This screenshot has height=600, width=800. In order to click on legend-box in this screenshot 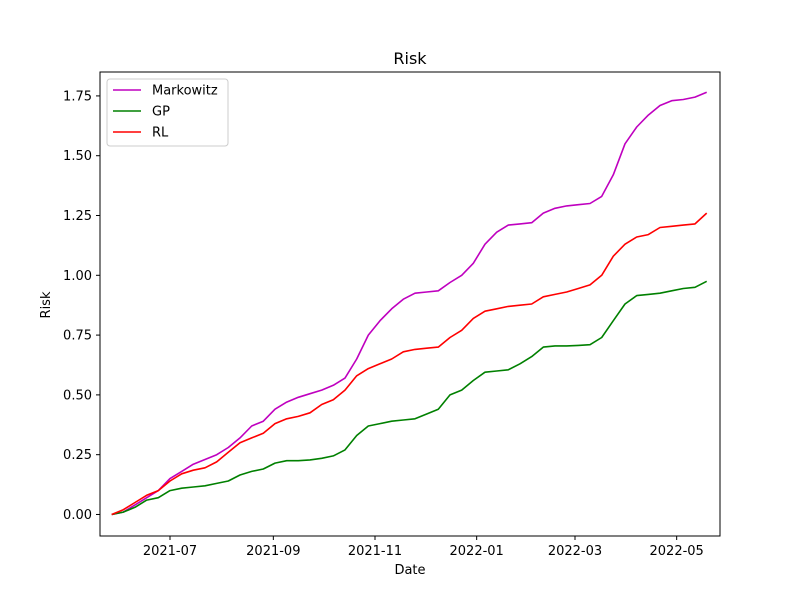, I will do `click(167, 112)`.